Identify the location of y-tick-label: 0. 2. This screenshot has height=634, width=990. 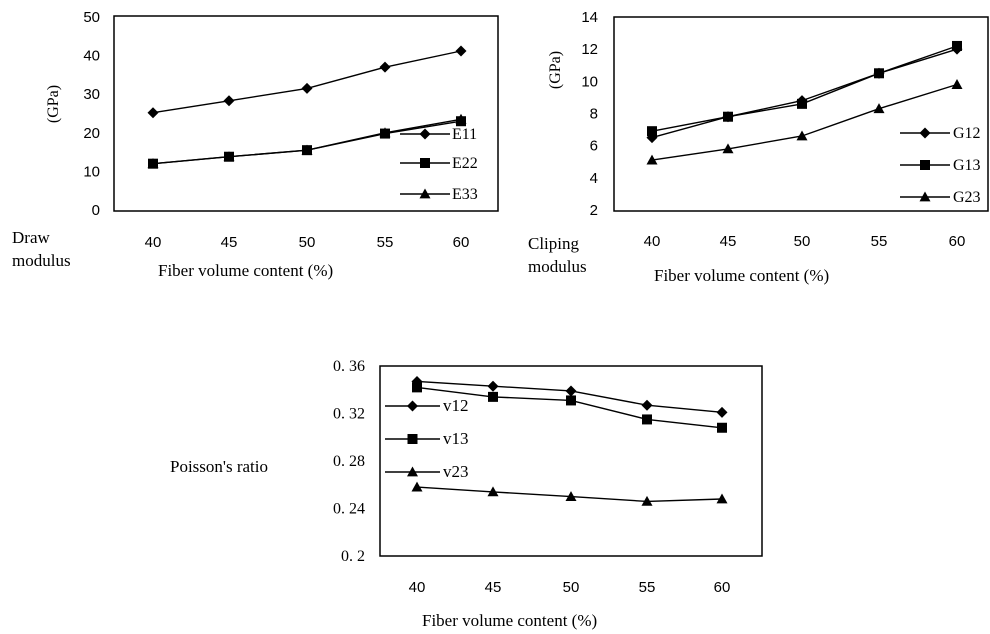
(353, 556).